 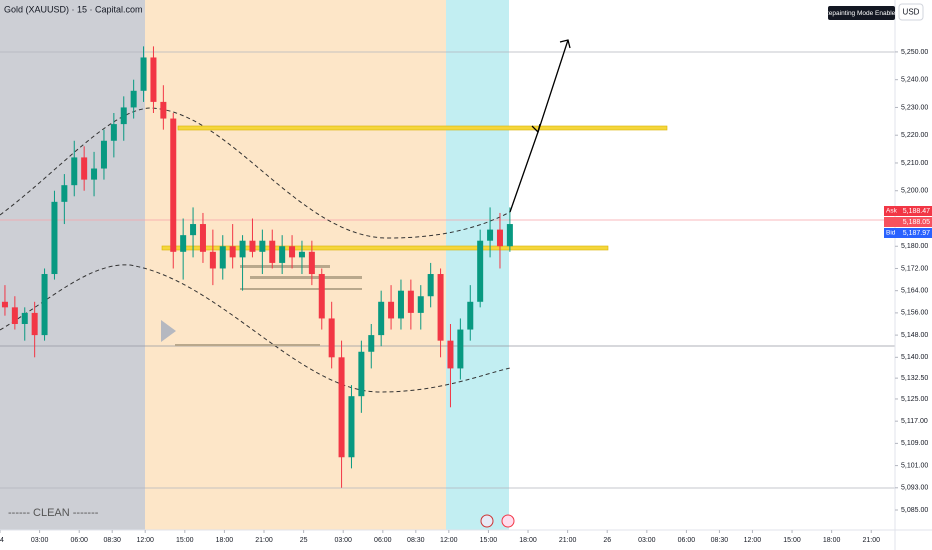 I want to click on x-tick-label: 15:00, so click(x=185, y=540).